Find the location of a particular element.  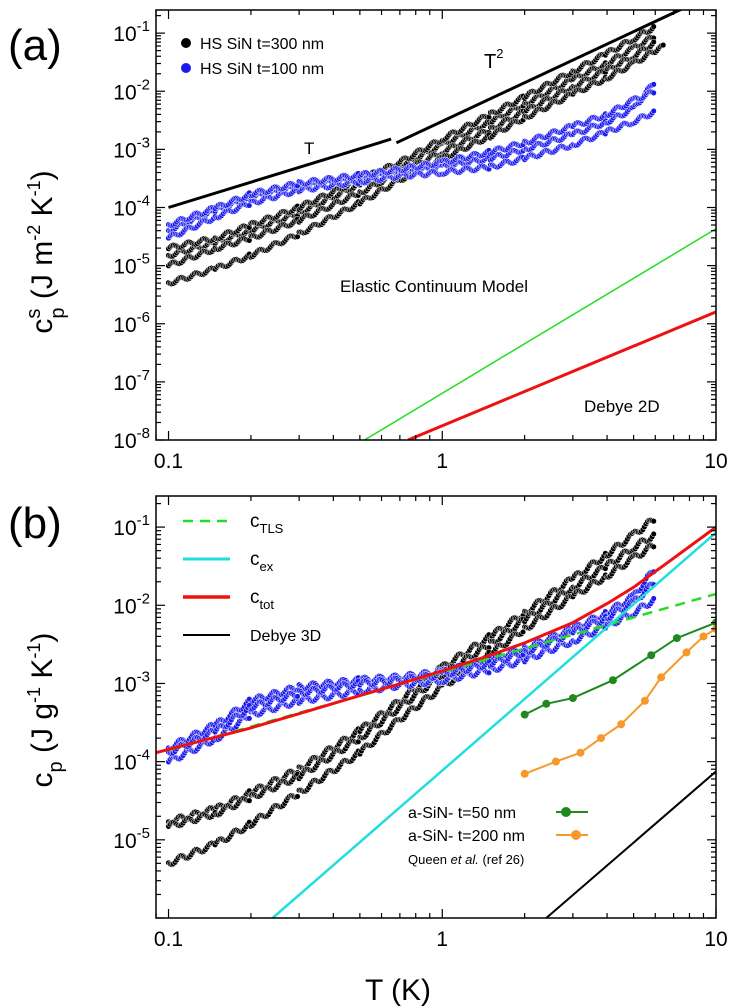

panel-a-ylabel: cs p (J m-2 K-1) is located at coordinates (46, 251).